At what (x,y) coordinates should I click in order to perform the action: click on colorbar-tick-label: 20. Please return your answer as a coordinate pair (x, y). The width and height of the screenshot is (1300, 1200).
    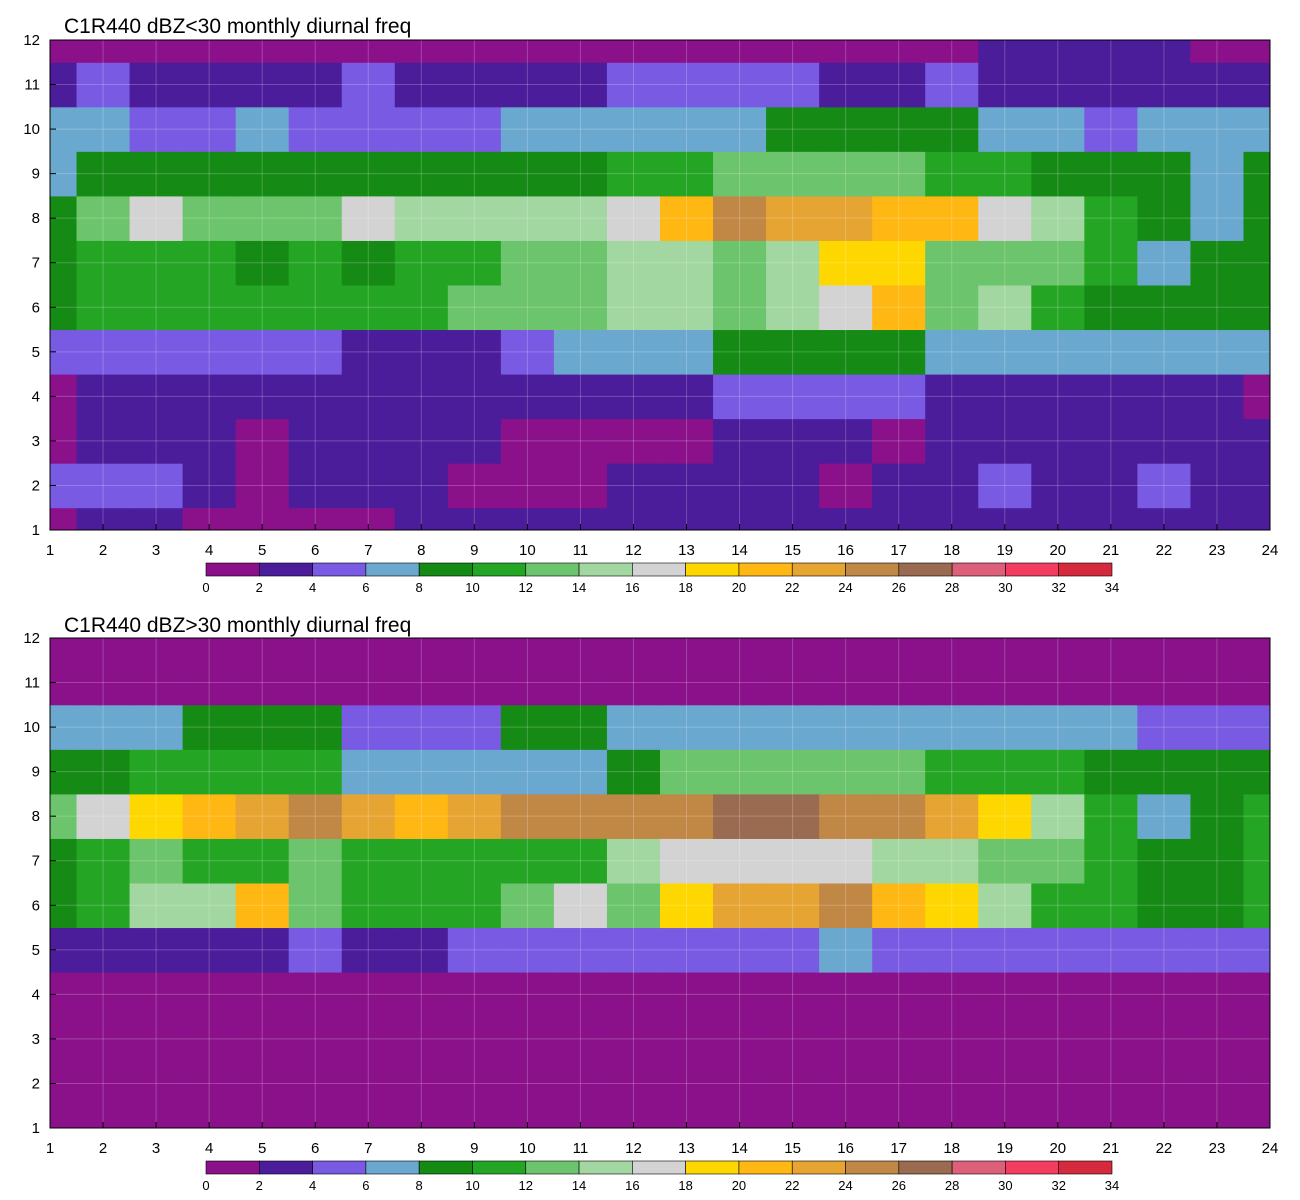
    Looking at the image, I should click on (739, 587).